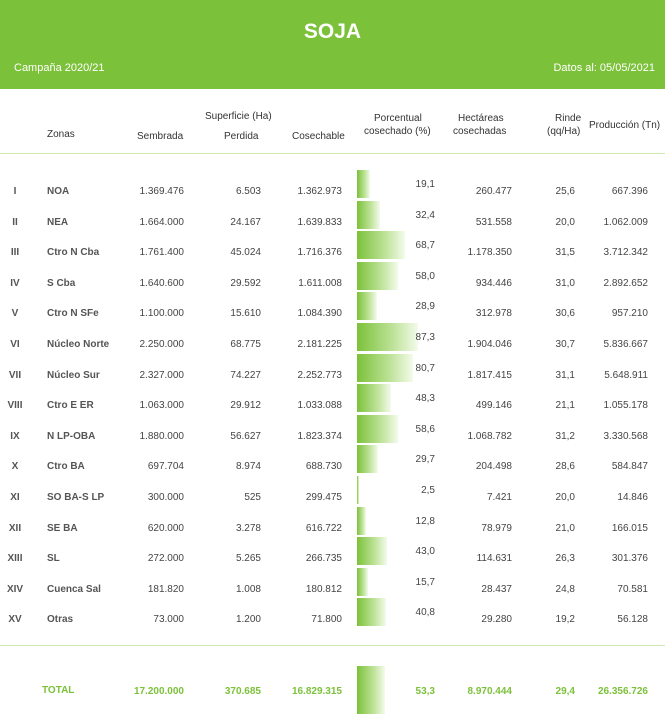 This screenshot has width=672, height=725. What do you see at coordinates (326, 620) in the screenshot?
I see `row-cosechable: 71.800` at bounding box center [326, 620].